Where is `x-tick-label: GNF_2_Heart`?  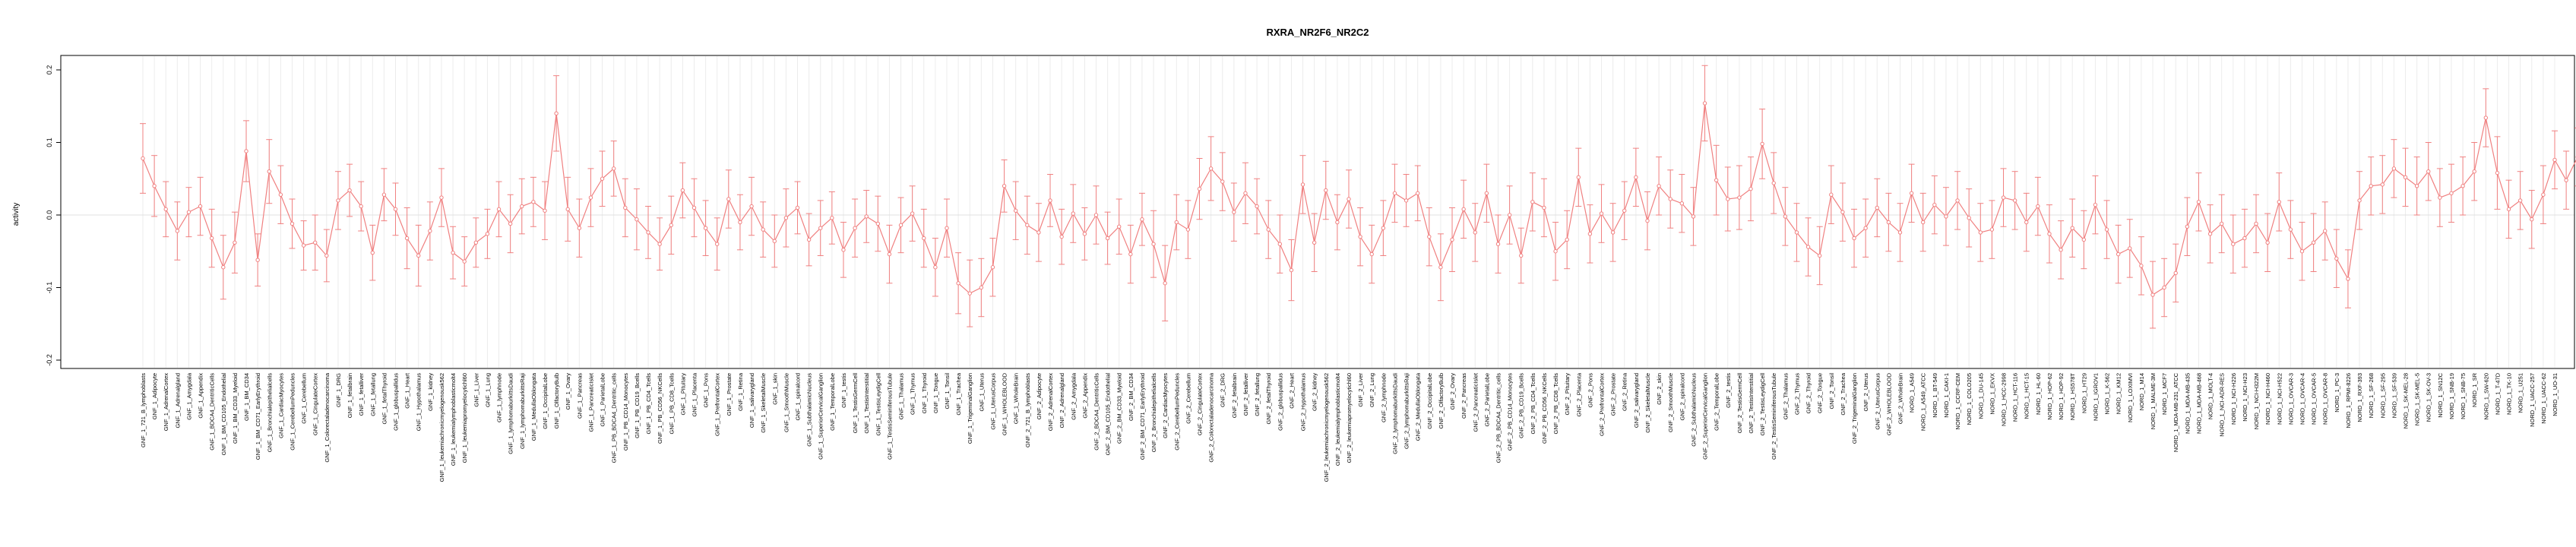 x-tick-label: GNF_2_Heart is located at coordinates (1291, 390).